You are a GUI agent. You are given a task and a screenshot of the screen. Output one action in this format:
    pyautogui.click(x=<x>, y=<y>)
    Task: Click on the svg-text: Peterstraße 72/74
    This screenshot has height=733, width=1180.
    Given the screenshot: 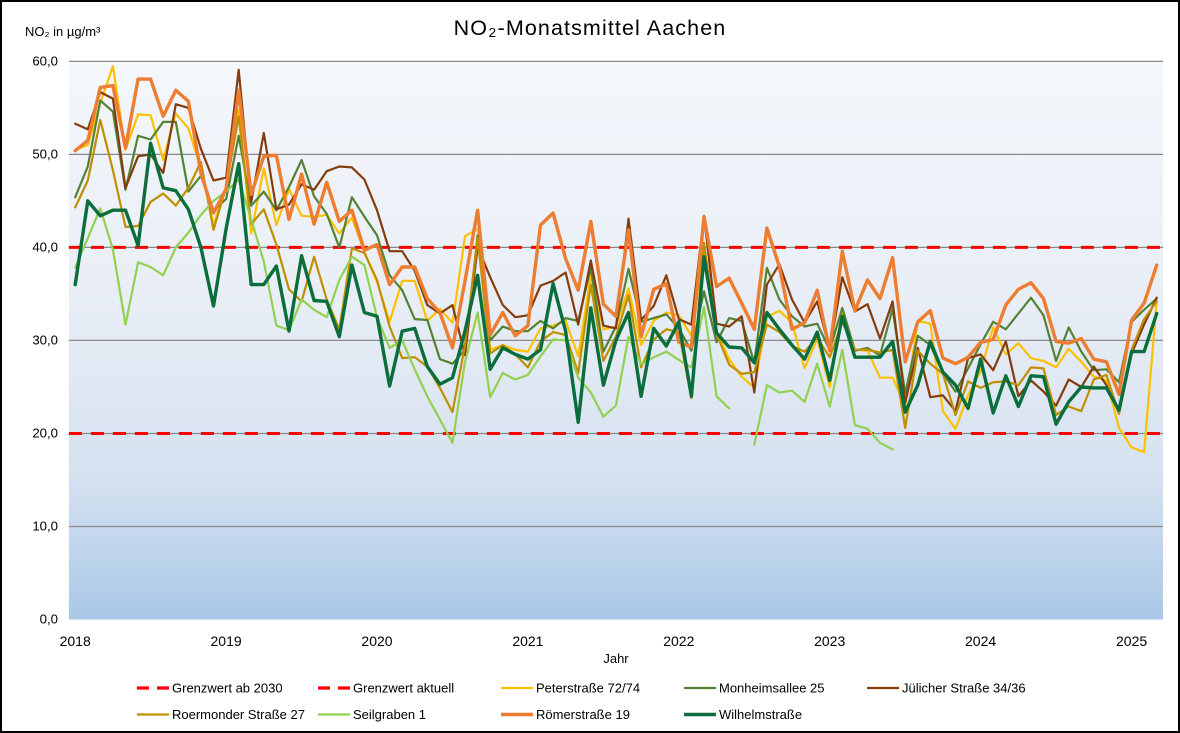 What is the action you would take?
    pyautogui.click(x=588, y=688)
    